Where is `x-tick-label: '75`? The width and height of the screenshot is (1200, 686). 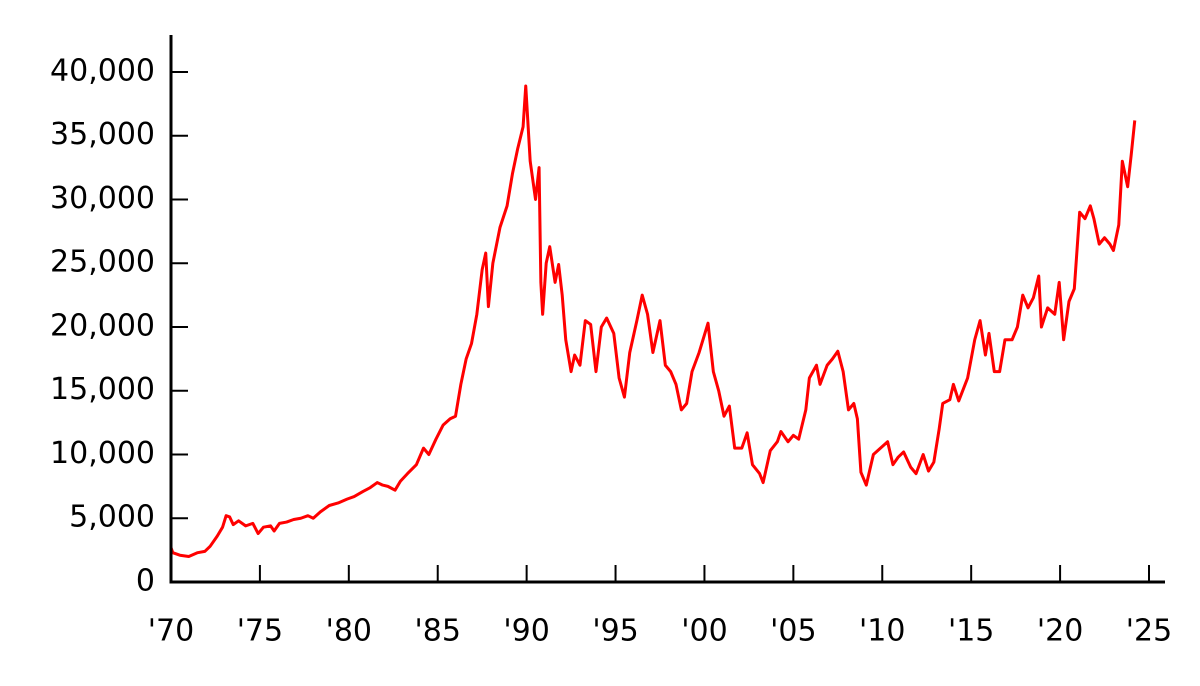 x-tick-label: '75 is located at coordinates (260, 631).